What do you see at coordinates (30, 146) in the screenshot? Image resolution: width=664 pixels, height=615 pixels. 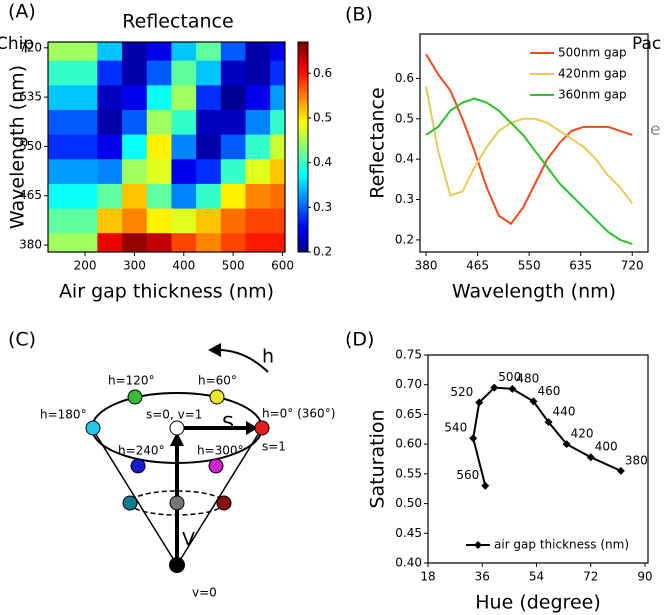 I see `y-tick-label: 550` at bounding box center [30, 146].